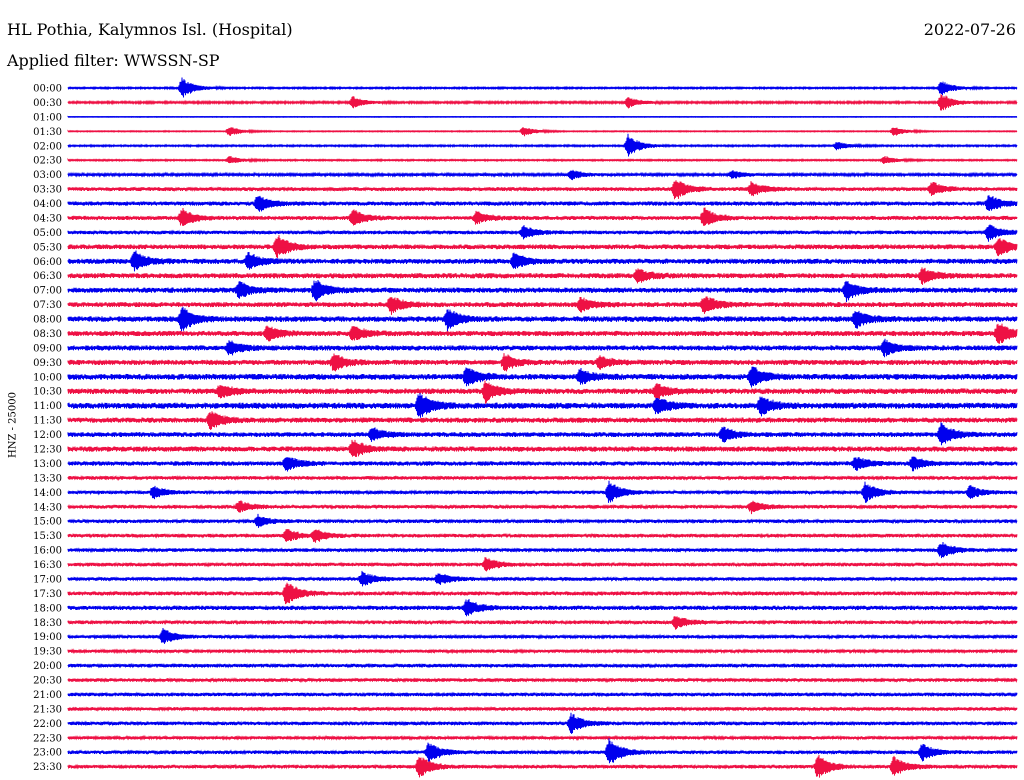 Image resolution: width=1024 pixels, height=780 pixels. I want to click on time-label: 16:00, so click(47, 551).